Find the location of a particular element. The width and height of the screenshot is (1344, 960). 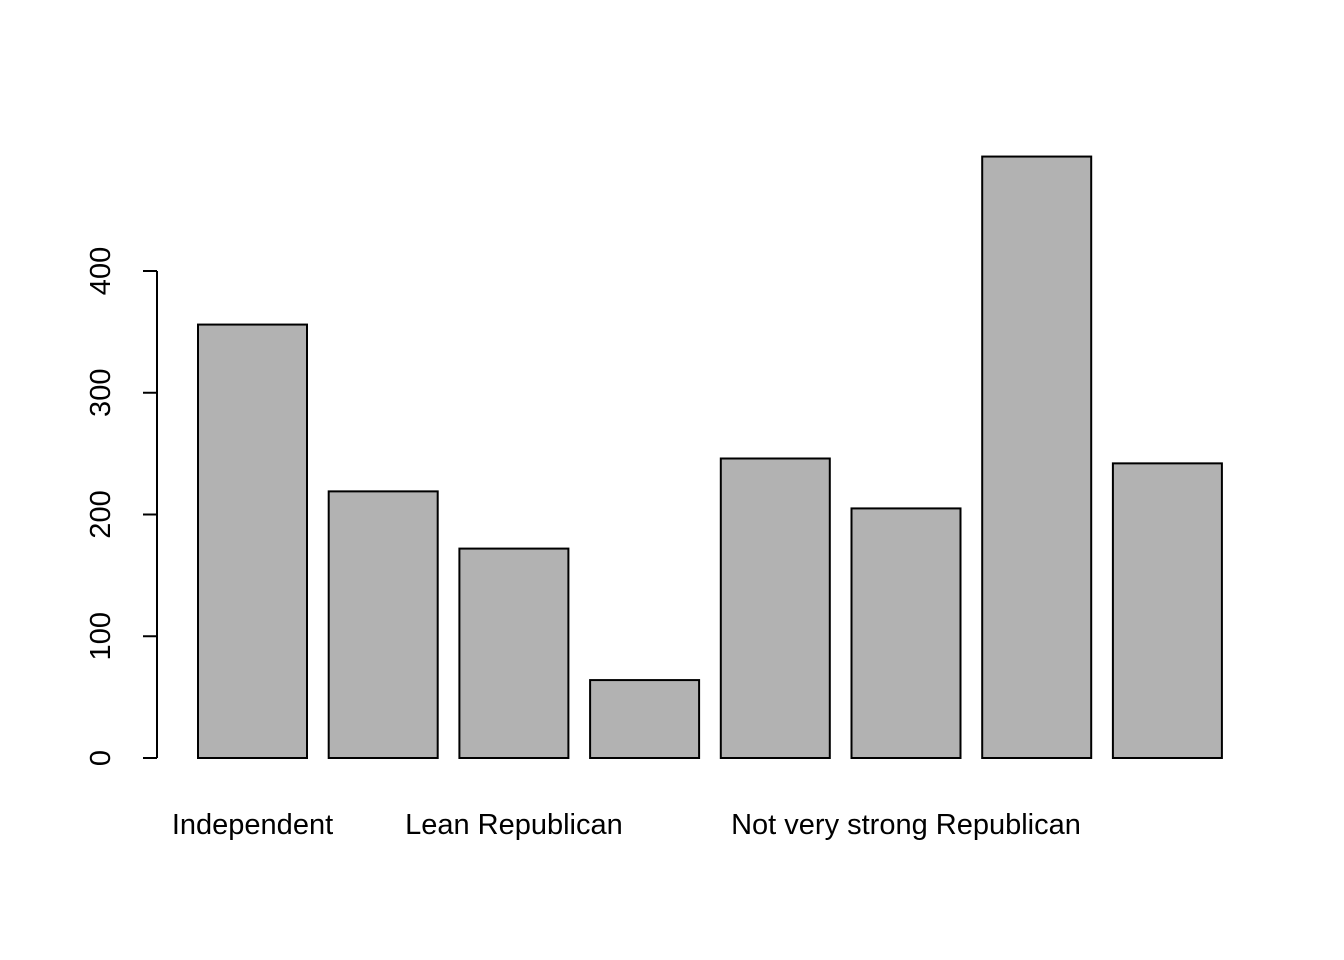

y-tick-label: 200 is located at coordinates (101, 514).